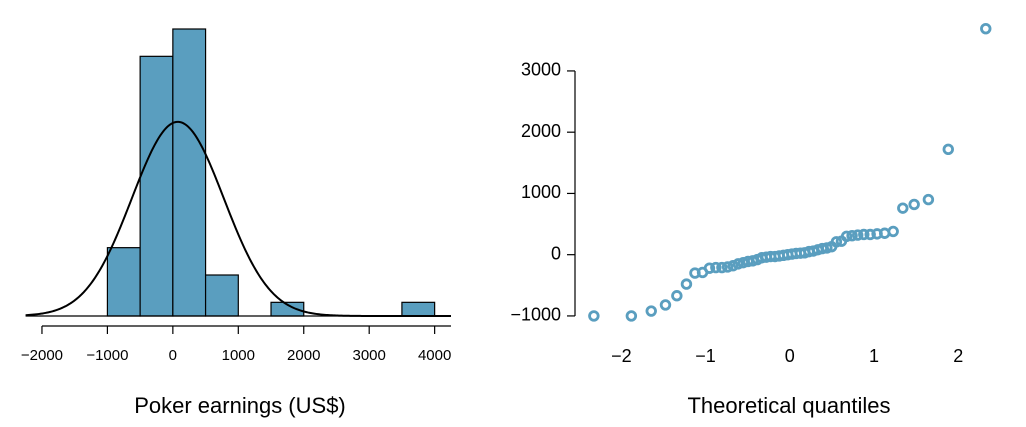  Describe the element at coordinates (238, 355) in the screenshot. I see `x-tick-label: 1000` at that location.